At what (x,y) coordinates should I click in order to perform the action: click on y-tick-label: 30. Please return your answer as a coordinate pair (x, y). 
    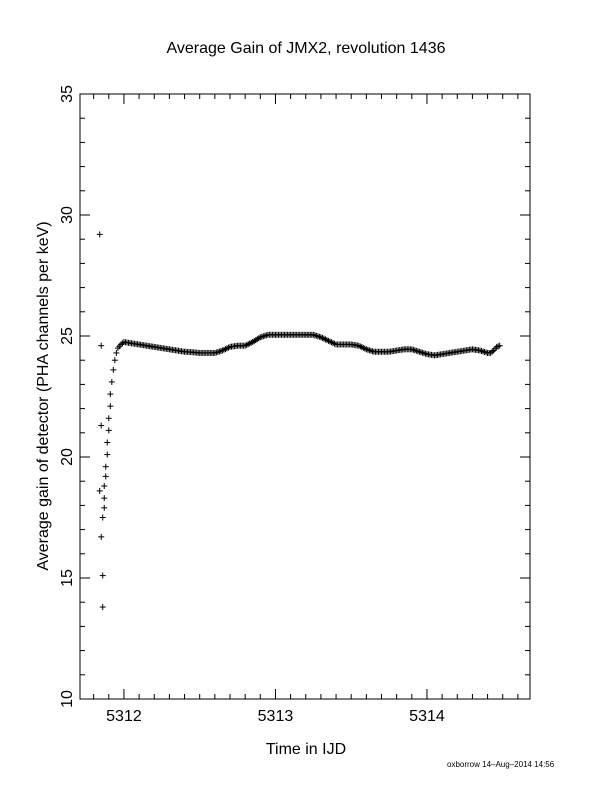
    Looking at the image, I should click on (67, 215).